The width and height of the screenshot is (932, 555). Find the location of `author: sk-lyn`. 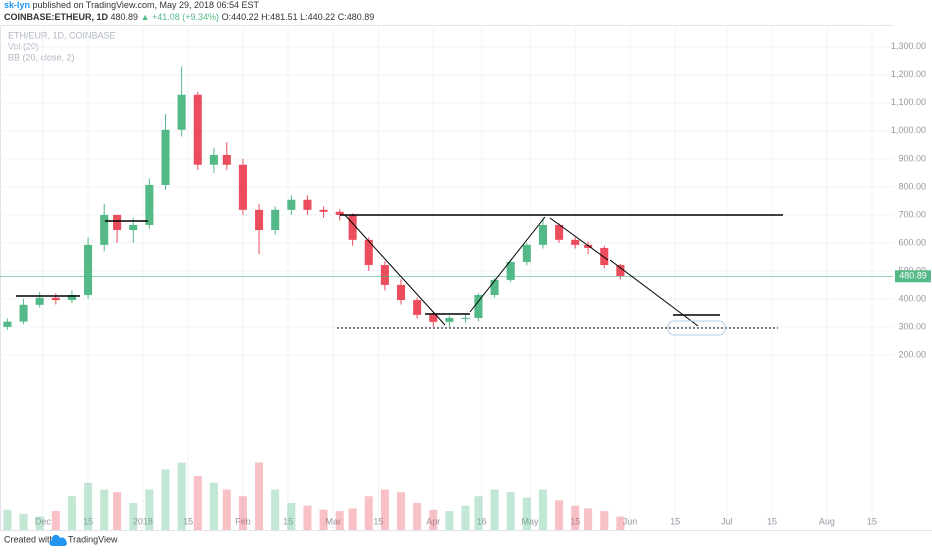

author: sk-lyn is located at coordinates (17, 5).